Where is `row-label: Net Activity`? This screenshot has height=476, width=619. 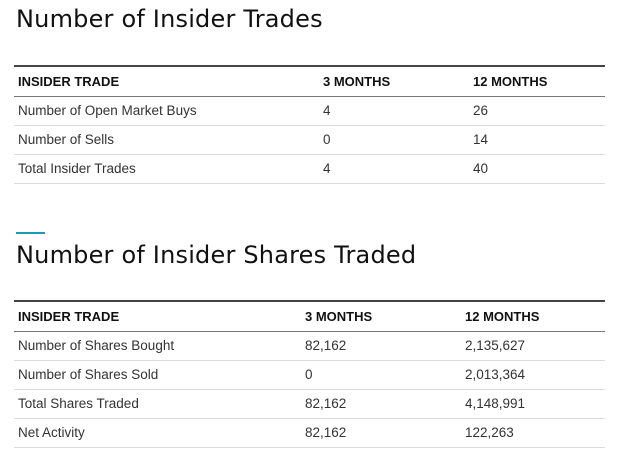 row-label: Net Activity is located at coordinates (157, 433).